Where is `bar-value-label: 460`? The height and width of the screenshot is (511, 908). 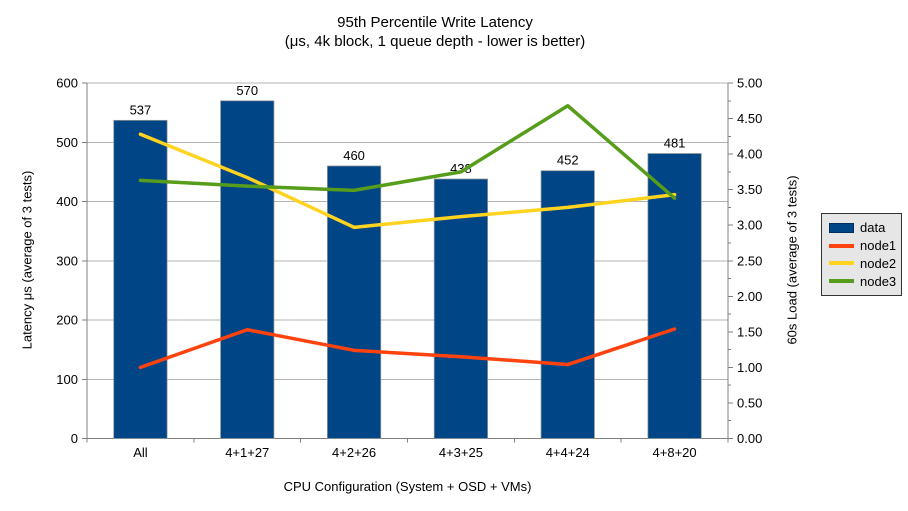 bar-value-label: 460 is located at coordinates (354, 155).